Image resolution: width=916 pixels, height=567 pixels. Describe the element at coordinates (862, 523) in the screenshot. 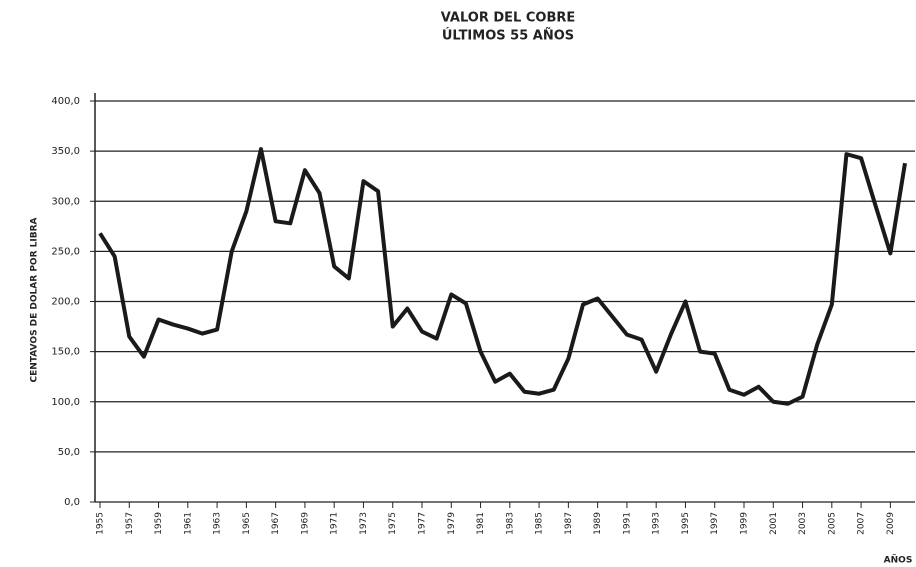

I see `x-tick-label: 2007` at that location.